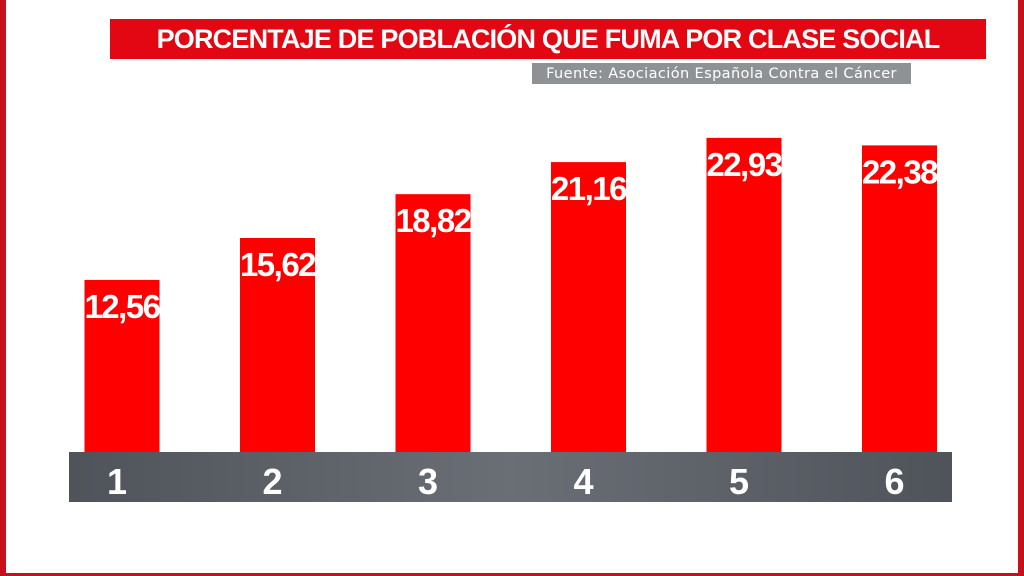 This screenshot has height=576, width=1024. Describe the element at coordinates (278, 264) in the screenshot. I see `bar-value-label-2: 15,62` at that location.